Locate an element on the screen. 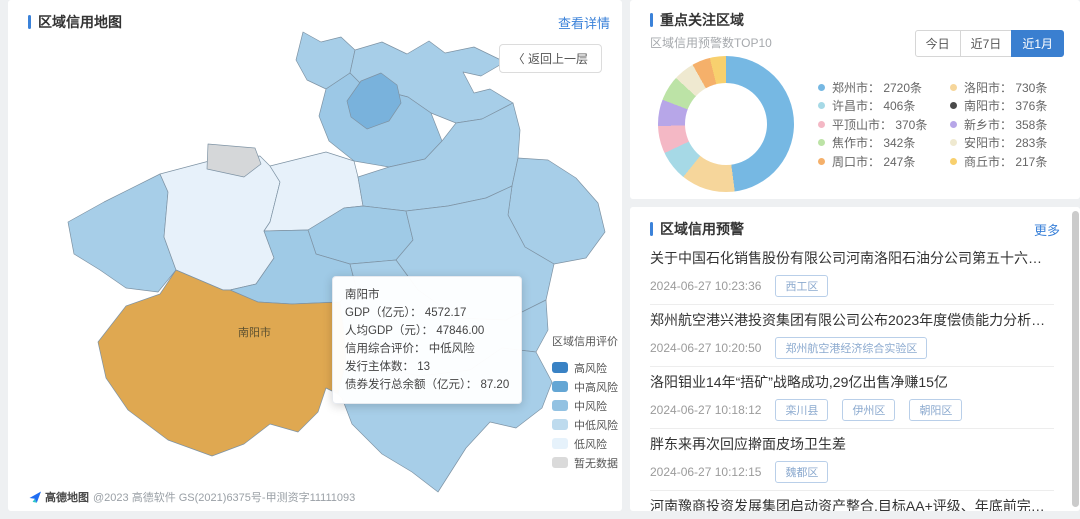  legend-text: 周口市： 247条 is located at coordinates (874, 161).